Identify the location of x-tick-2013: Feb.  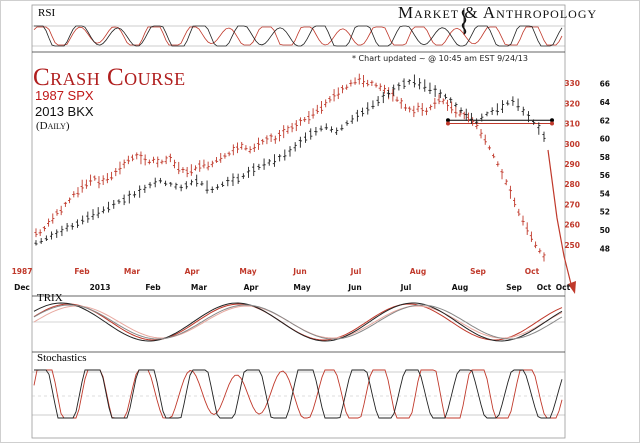
(153, 287).